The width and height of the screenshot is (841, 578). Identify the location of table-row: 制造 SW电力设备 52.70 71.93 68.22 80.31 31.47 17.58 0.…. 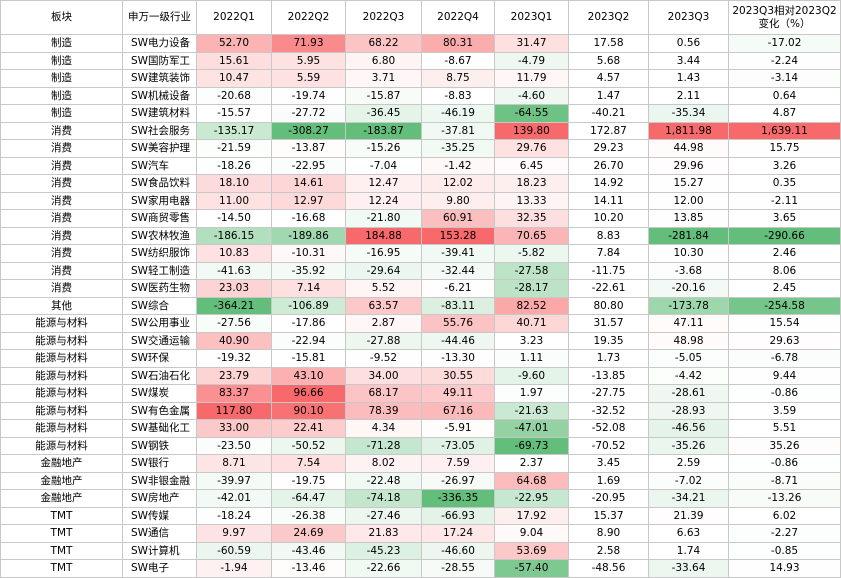
(420, 43).